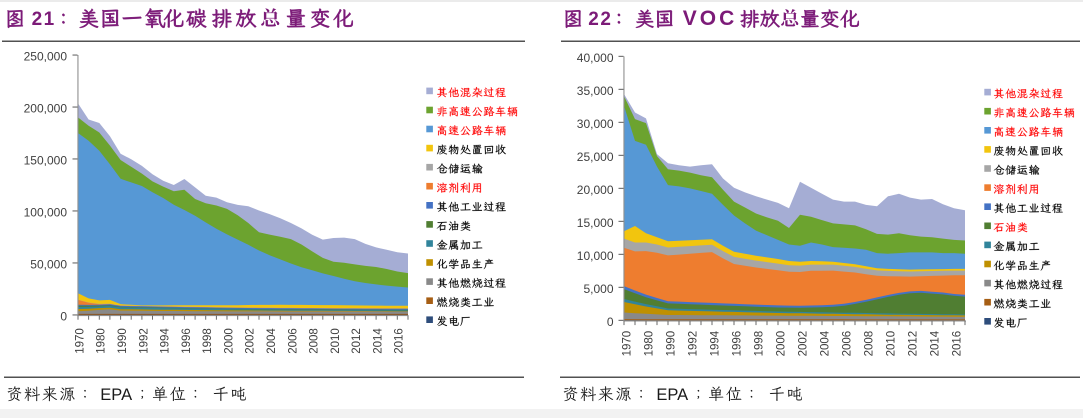 The height and width of the screenshot is (418, 1083). I want to click on svg-text: 35,000, so click(595, 91).